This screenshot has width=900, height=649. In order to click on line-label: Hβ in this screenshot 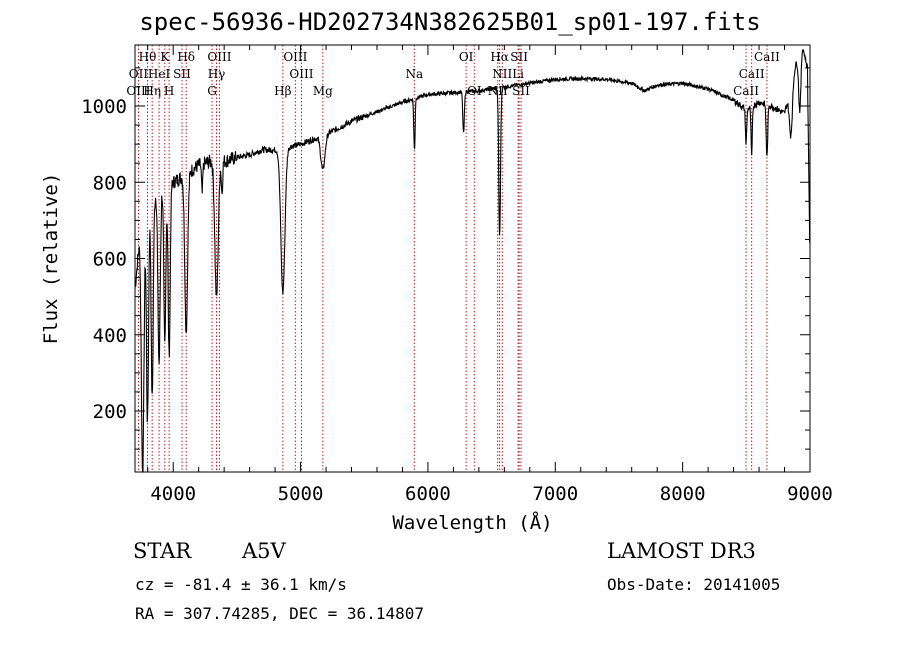, I will do `click(282, 91)`.